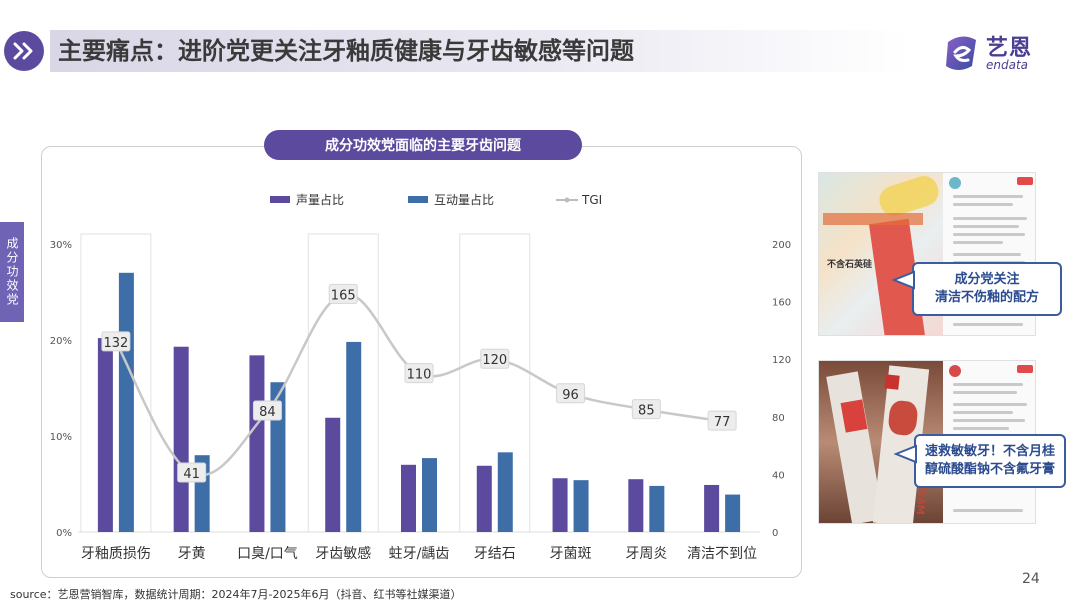  Describe the element at coordinates (571, 554) in the screenshot. I see `x-category-label: 牙菌斑` at that location.